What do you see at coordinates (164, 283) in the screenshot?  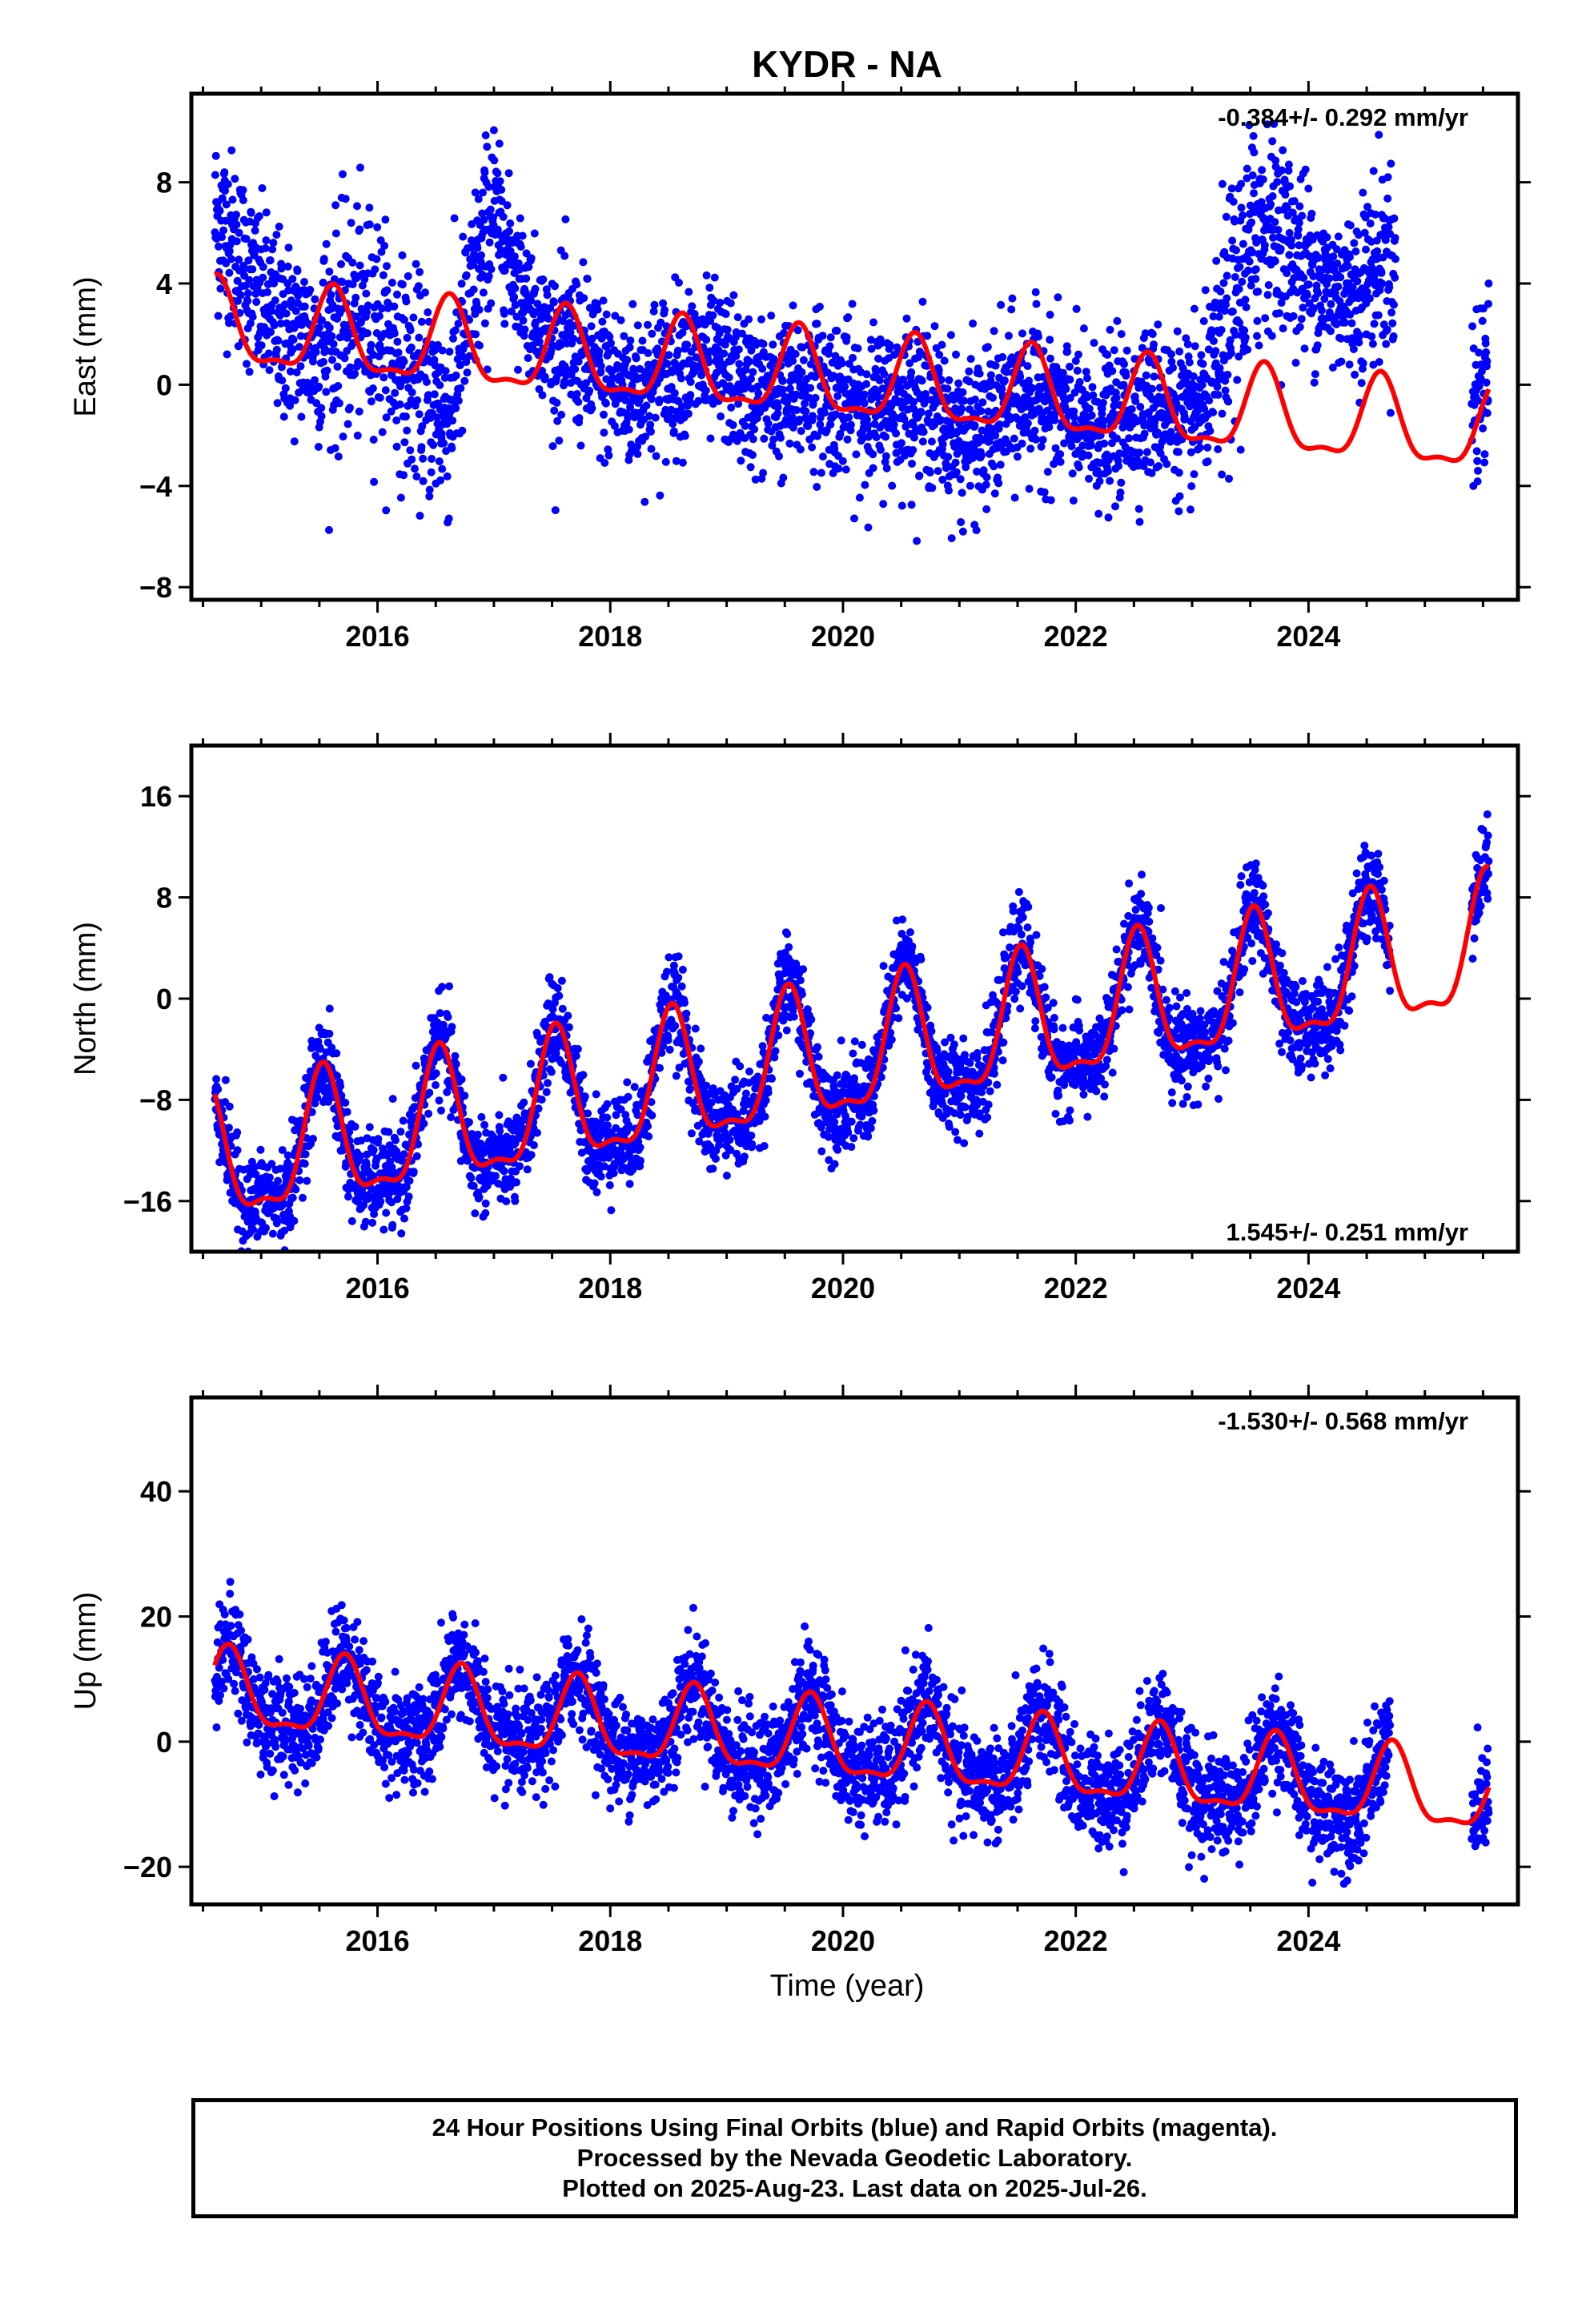 I see `y-tick-label: 4` at bounding box center [164, 283].